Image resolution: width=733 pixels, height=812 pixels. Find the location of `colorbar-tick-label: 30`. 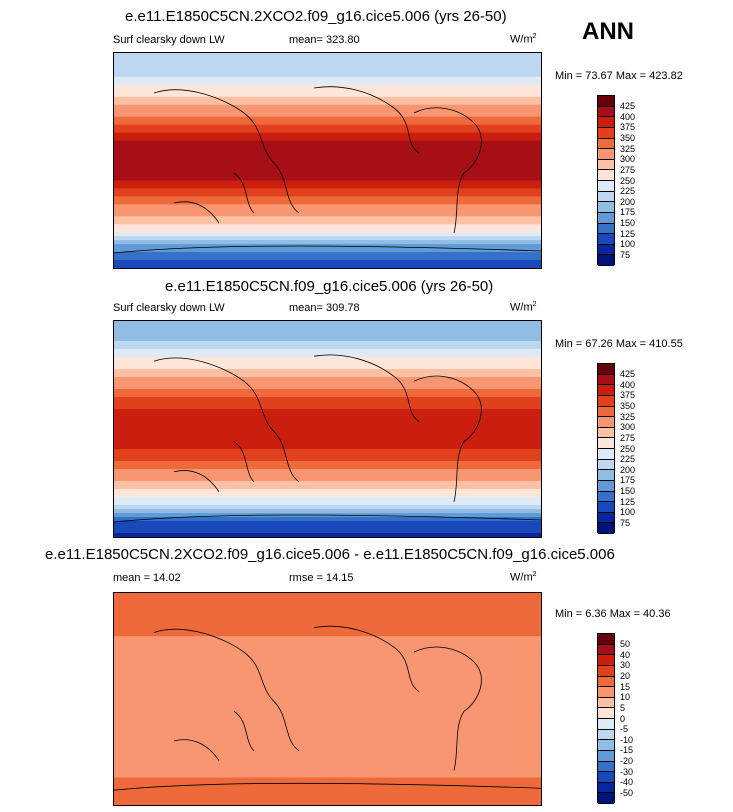

colorbar-tick-label: 30 is located at coordinates (625, 665).